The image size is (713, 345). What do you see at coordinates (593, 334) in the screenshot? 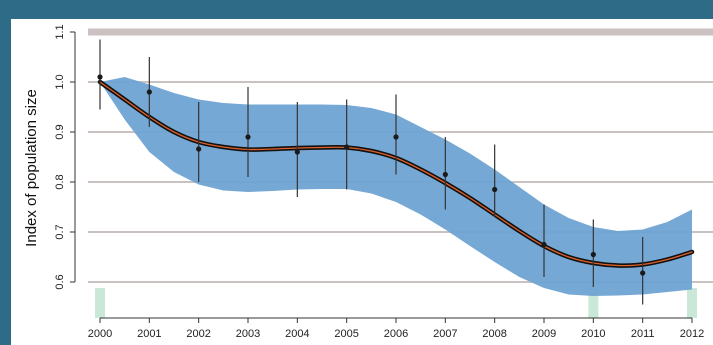
I see `x-tick-label: 2010` at bounding box center [593, 334].